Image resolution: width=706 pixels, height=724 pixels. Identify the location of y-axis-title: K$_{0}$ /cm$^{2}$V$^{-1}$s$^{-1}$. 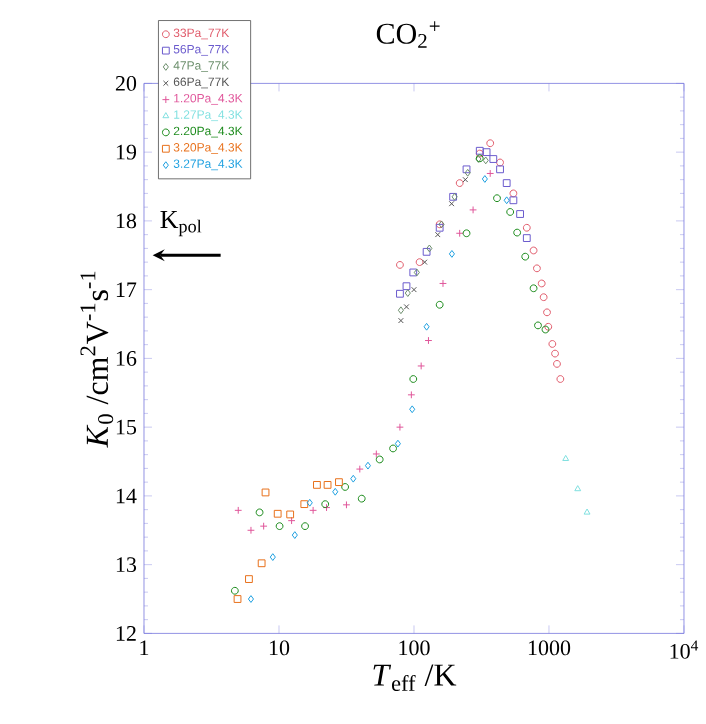
(97, 359).